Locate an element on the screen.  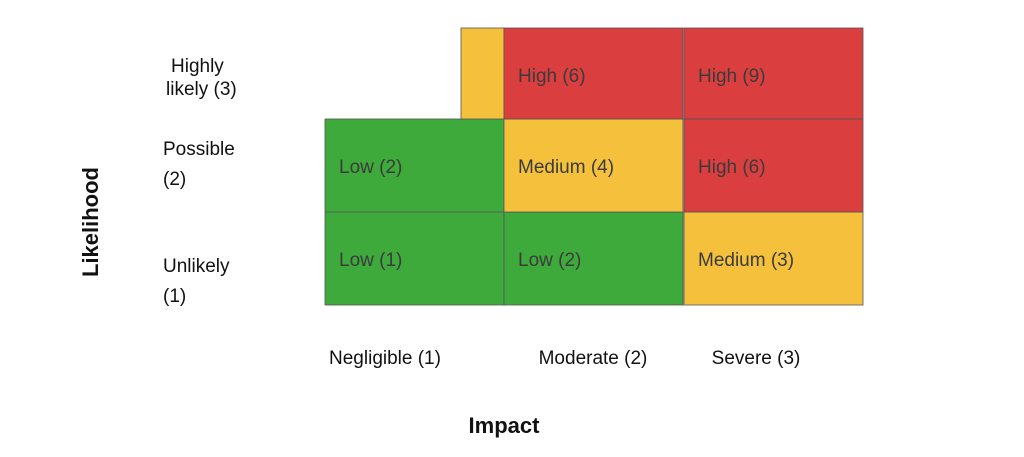
y-axis-title: Likelihood is located at coordinates (90, 222).